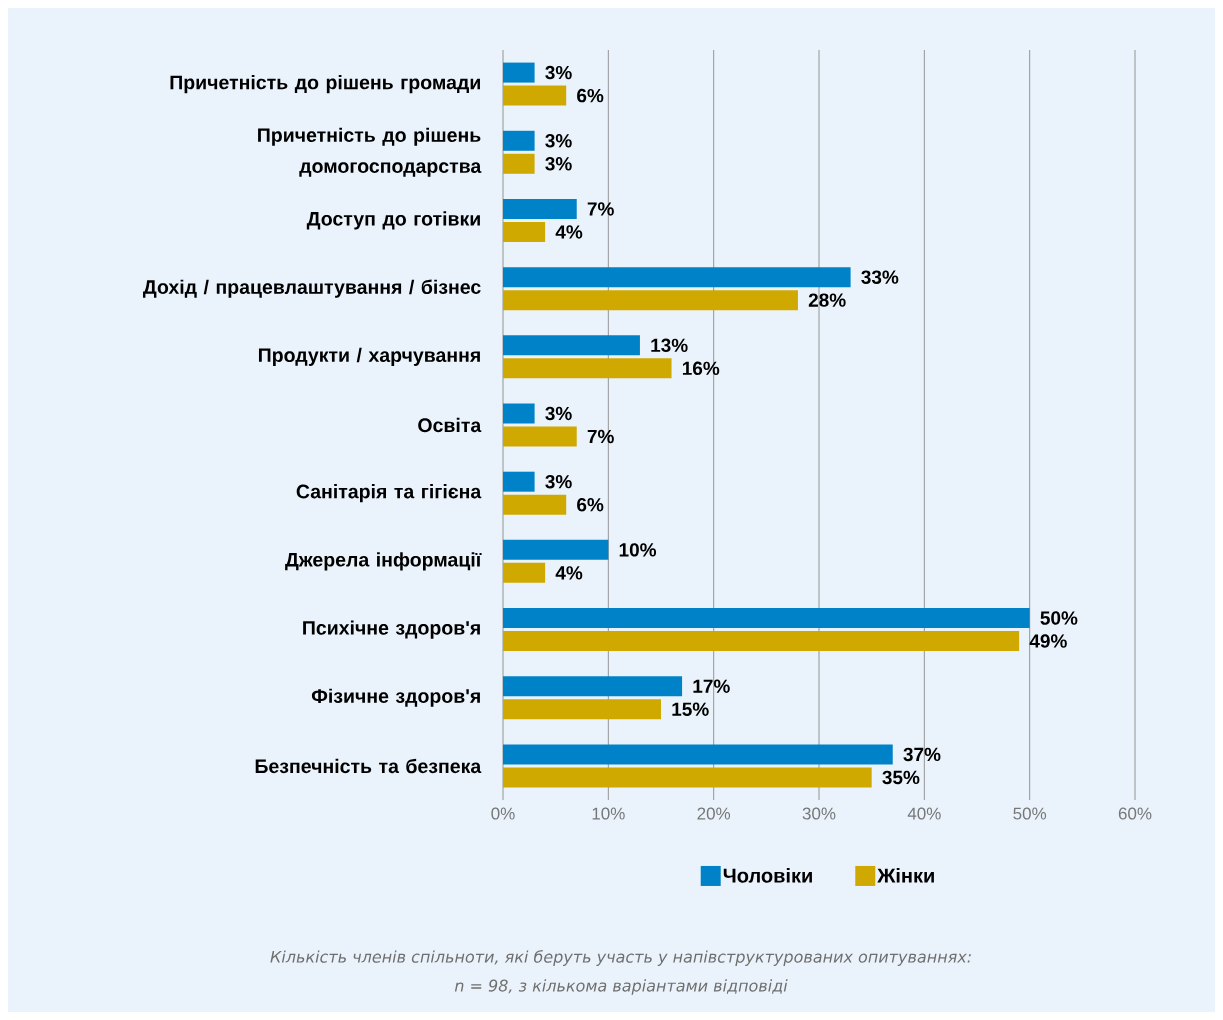 The width and height of the screenshot is (1223, 1020). What do you see at coordinates (325, 84) in the screenshot?
I see `y-tick-label: Причетність до рішень громади` at bounding box center [325, 84].